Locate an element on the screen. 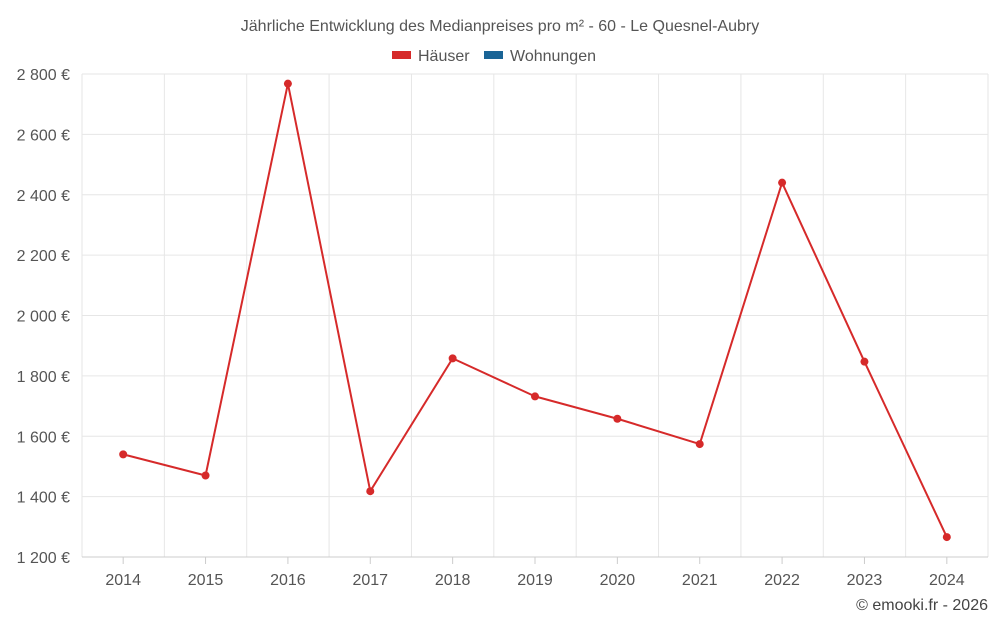 The image size is (1000, 625). x-tick-label: 2018 is located at coordinates (453, 580).